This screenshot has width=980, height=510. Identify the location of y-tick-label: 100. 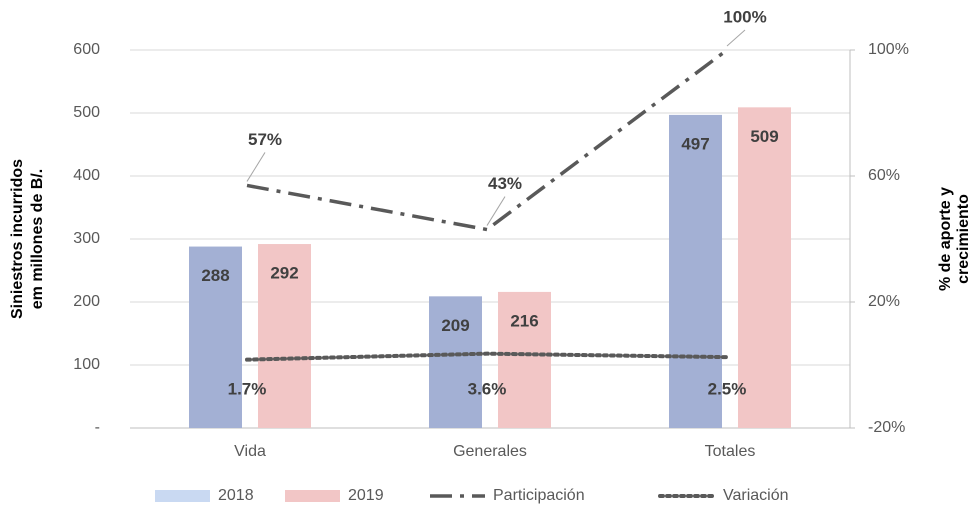
(86, 364).